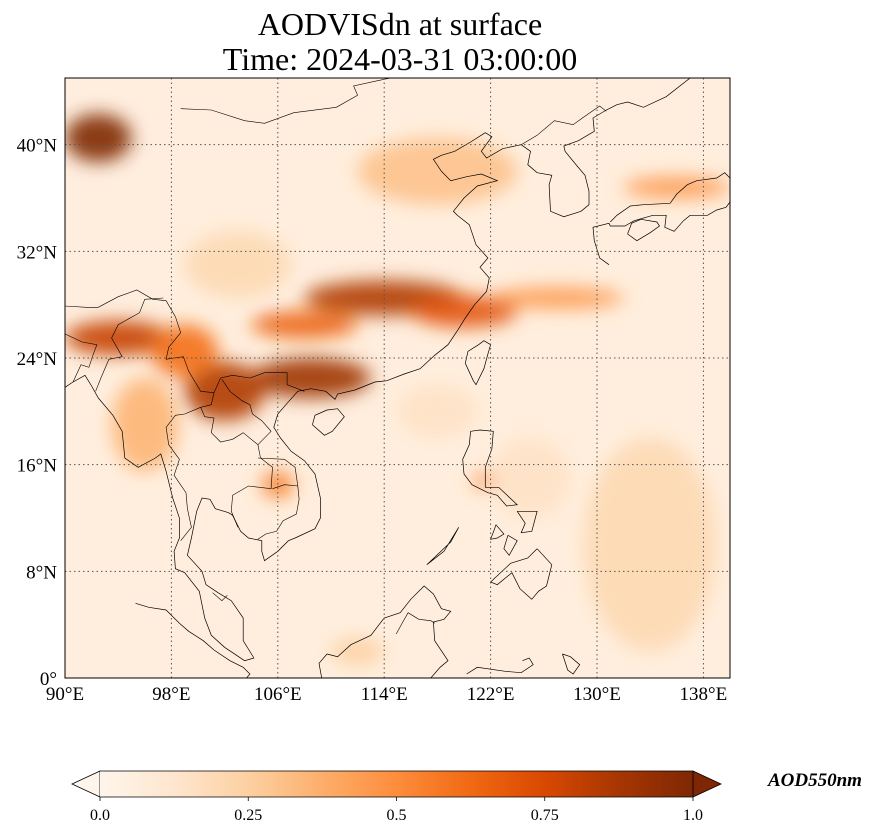  I want to click on longitude-tick-label: 106°E, so click(278, 694).